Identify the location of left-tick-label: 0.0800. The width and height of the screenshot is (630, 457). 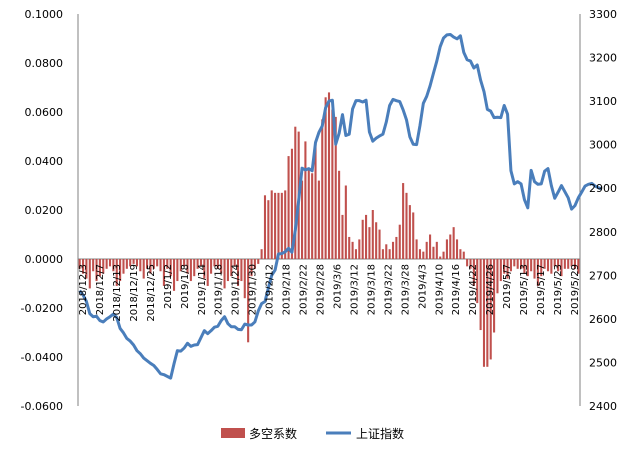
(44, 63).